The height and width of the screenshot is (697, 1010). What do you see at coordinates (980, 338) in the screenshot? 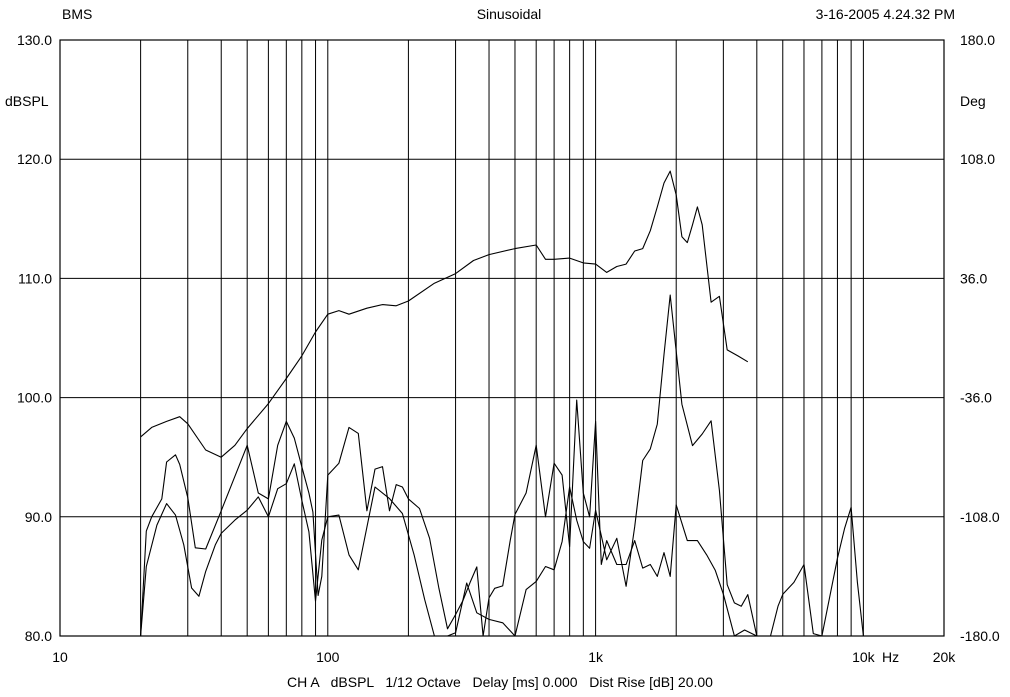
I see `y2-tick-labels: -180.0 -108.0 -36.0 36.0 108.0 180.0` at bounding box center [980, 338].